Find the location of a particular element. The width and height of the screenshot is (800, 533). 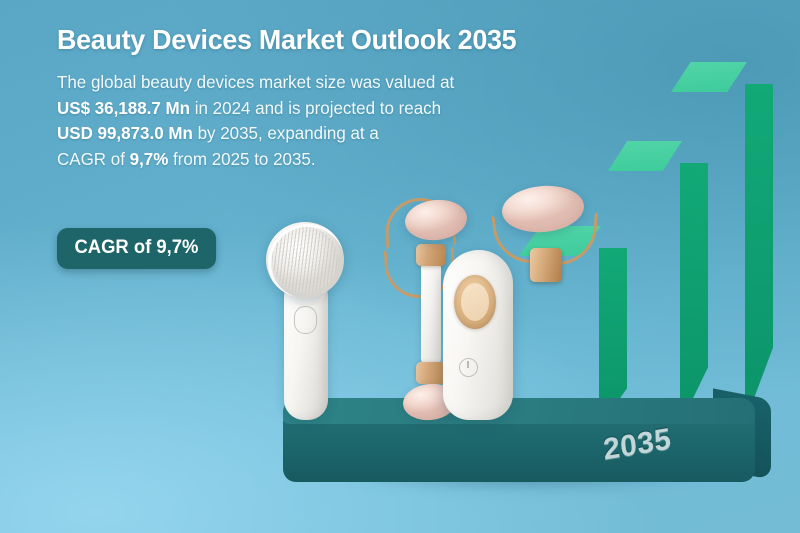

description-line-2-text: in 2024 and is projected to reach is located at coordinates (316, 107).